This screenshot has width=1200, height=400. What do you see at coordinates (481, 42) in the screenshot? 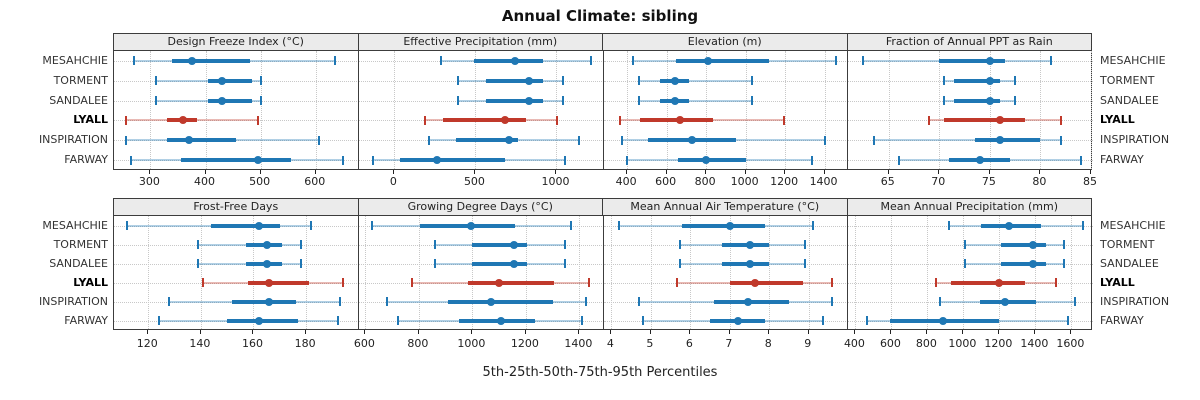
I see `panel-strip-title: Effective Precipitation (mm)` at bounding box center [481, 42].